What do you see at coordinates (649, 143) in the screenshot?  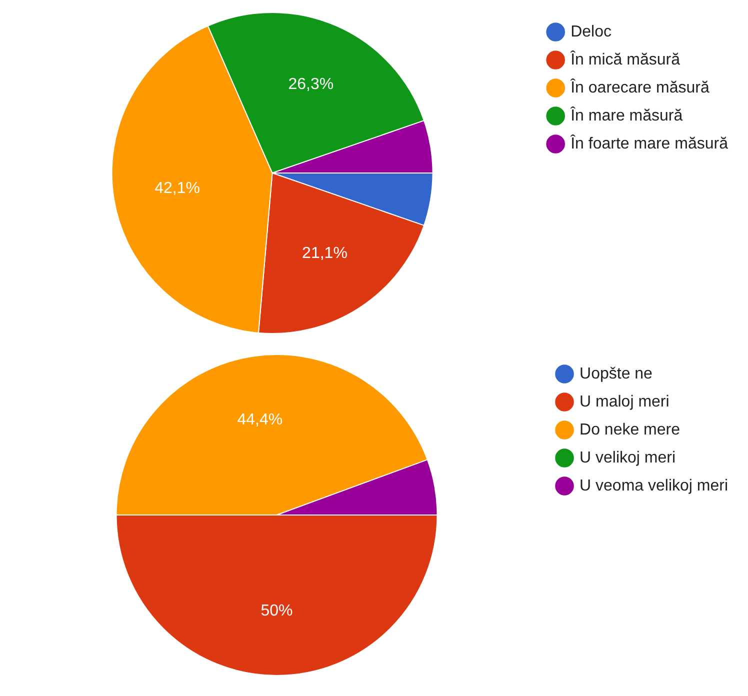 I see `legend-label: În foarte mare măsură` at bounding box center [649, 143].